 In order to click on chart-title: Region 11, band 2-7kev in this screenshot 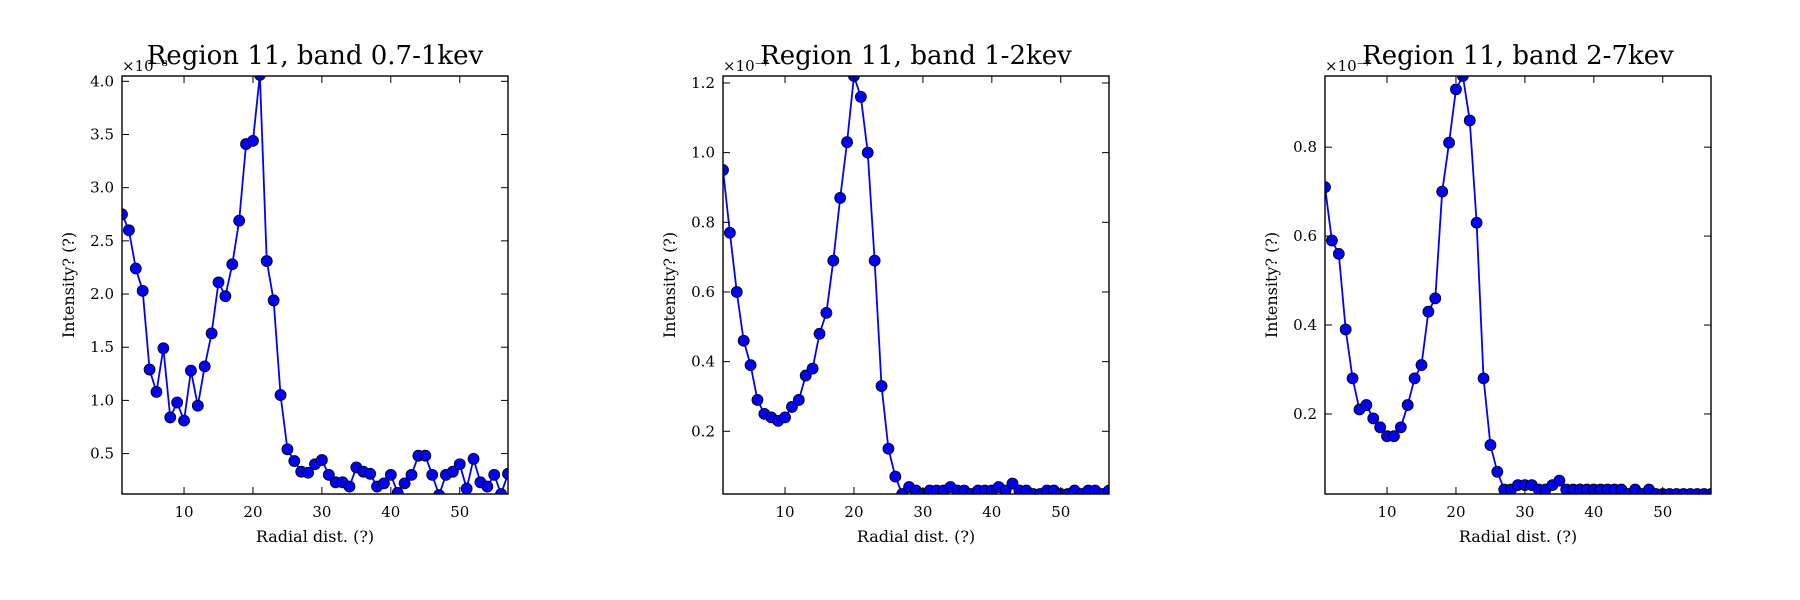, I will do `click(1518, 56)`.